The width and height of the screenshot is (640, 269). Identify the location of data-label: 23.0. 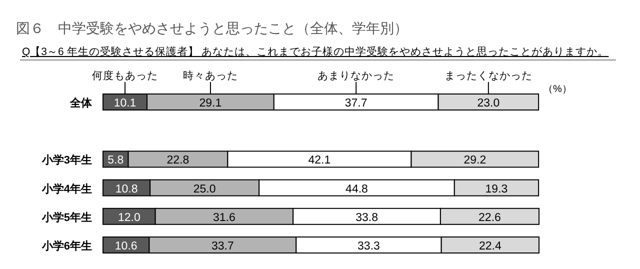
(488, 104).